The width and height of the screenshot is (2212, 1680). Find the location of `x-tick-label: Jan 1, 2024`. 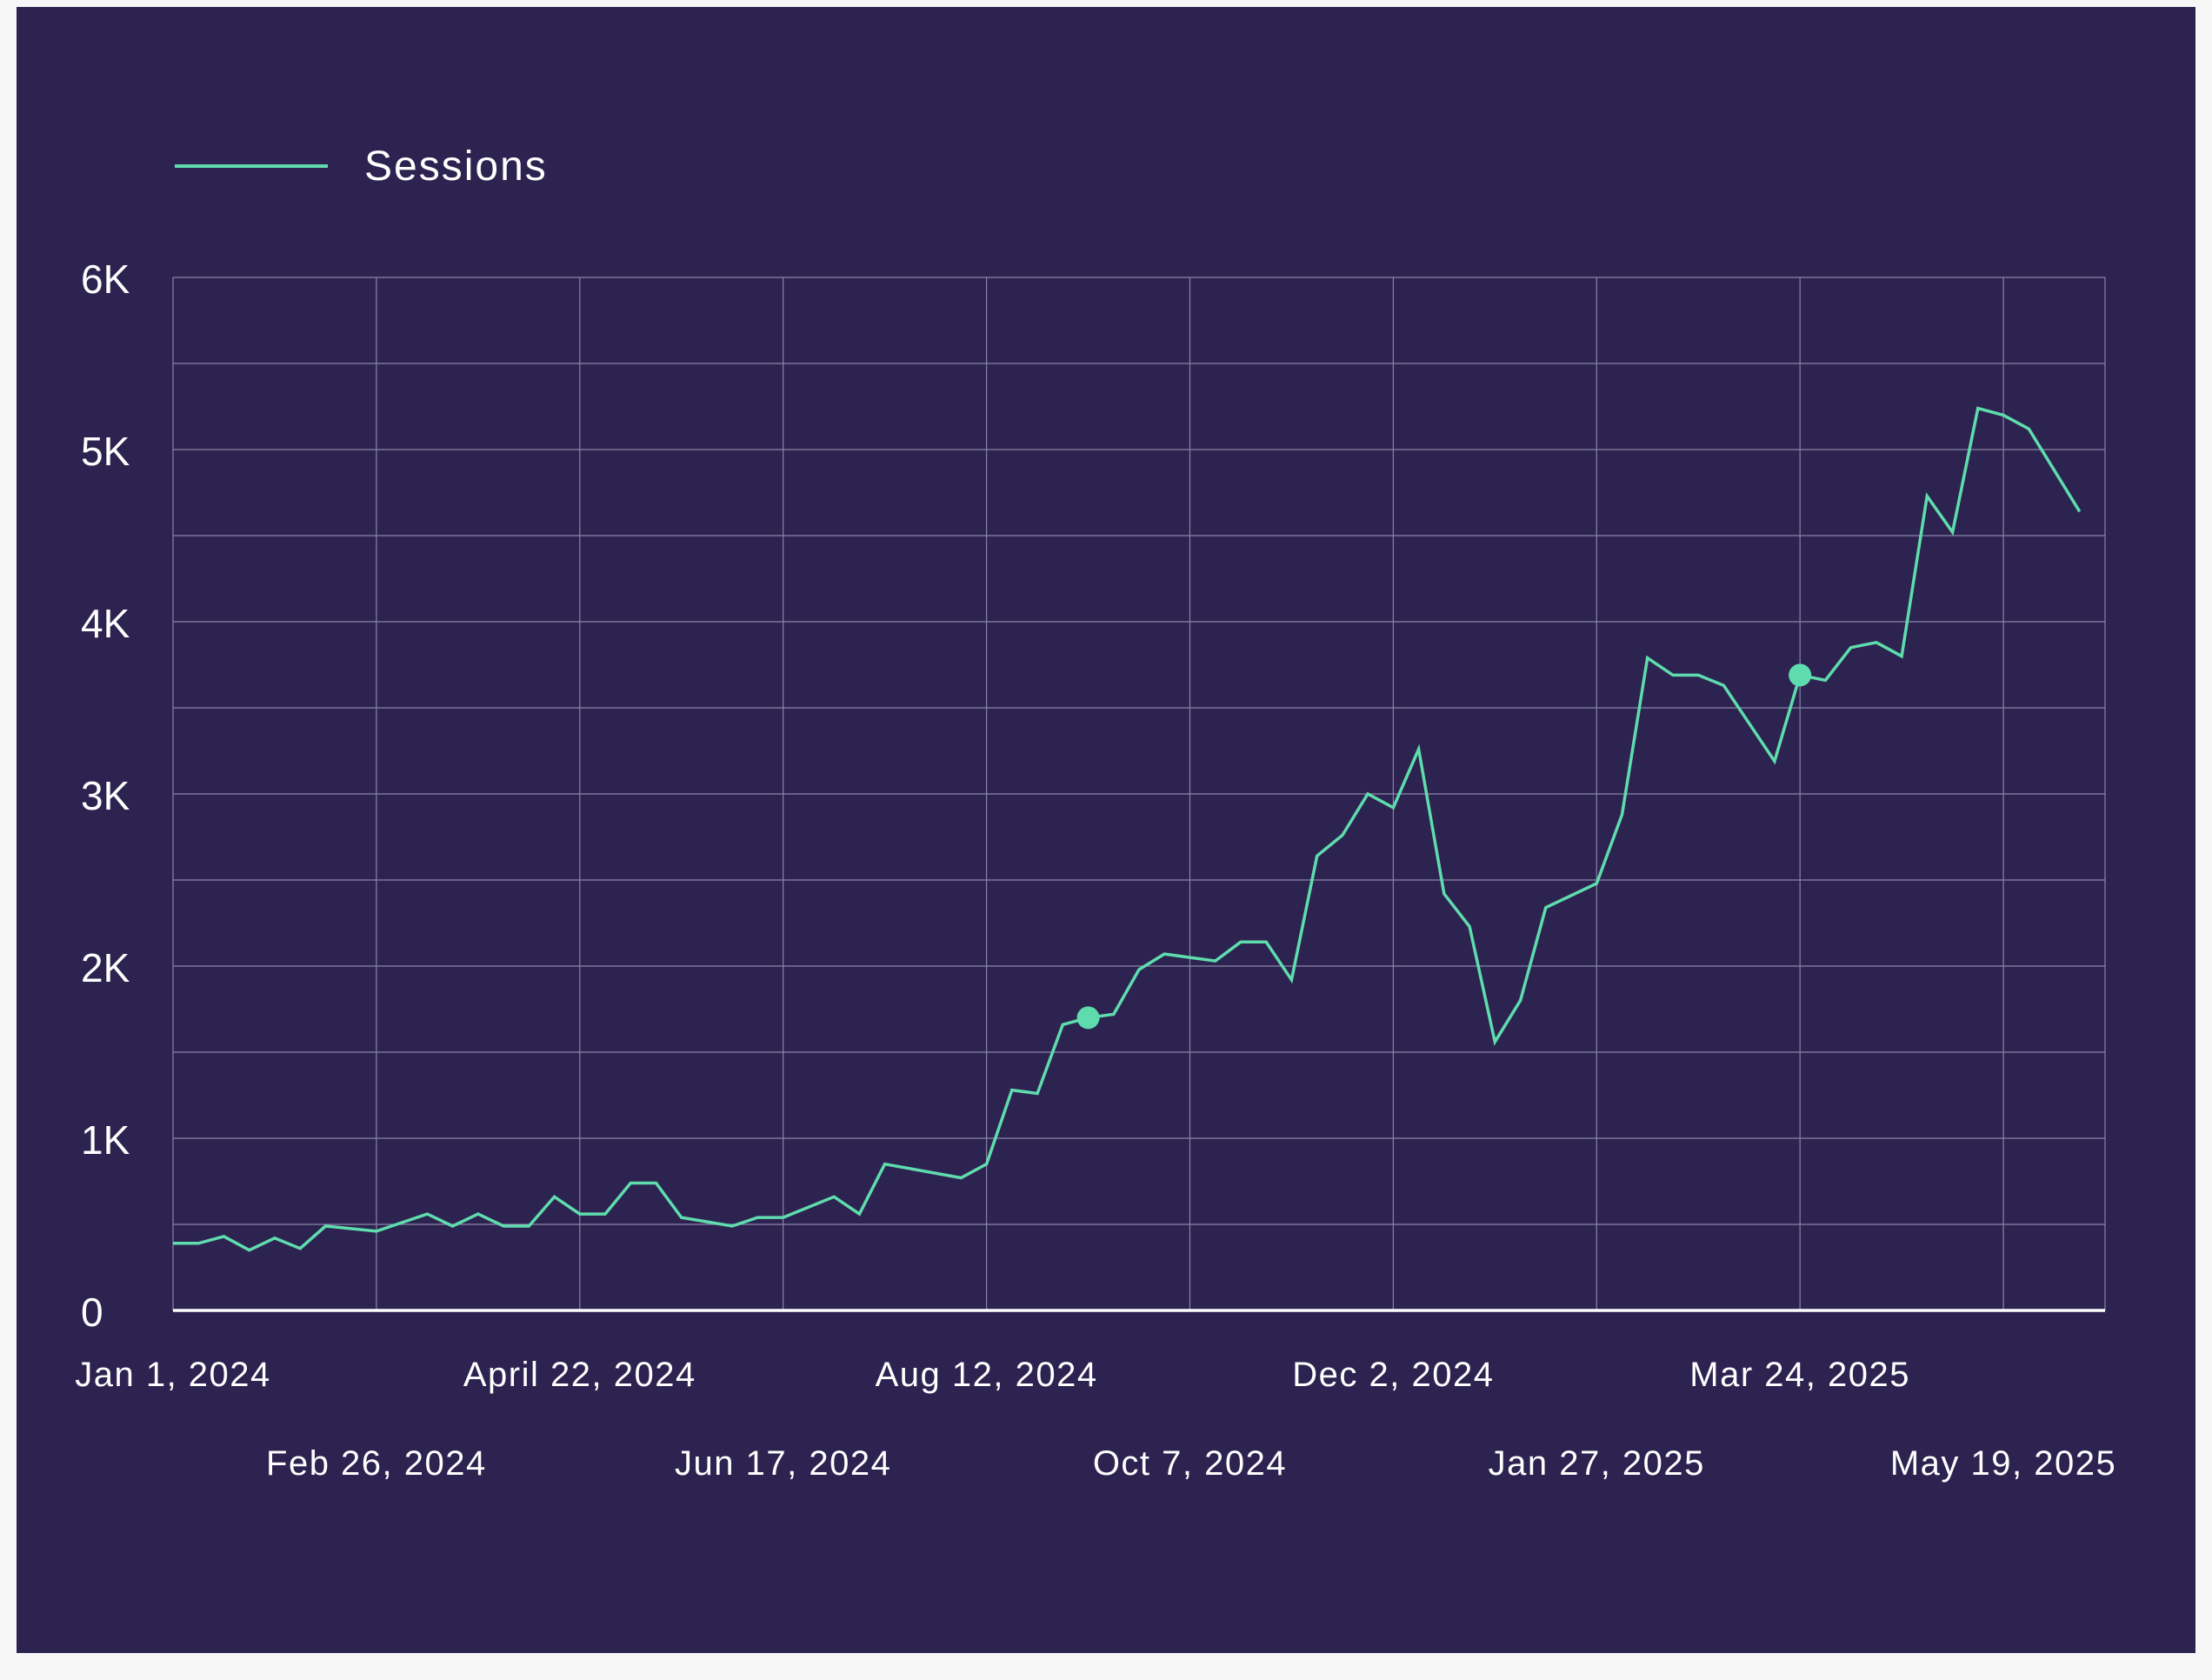

x-tick-label: Jan 1, 2024 is located at coordinates (173, 1375).